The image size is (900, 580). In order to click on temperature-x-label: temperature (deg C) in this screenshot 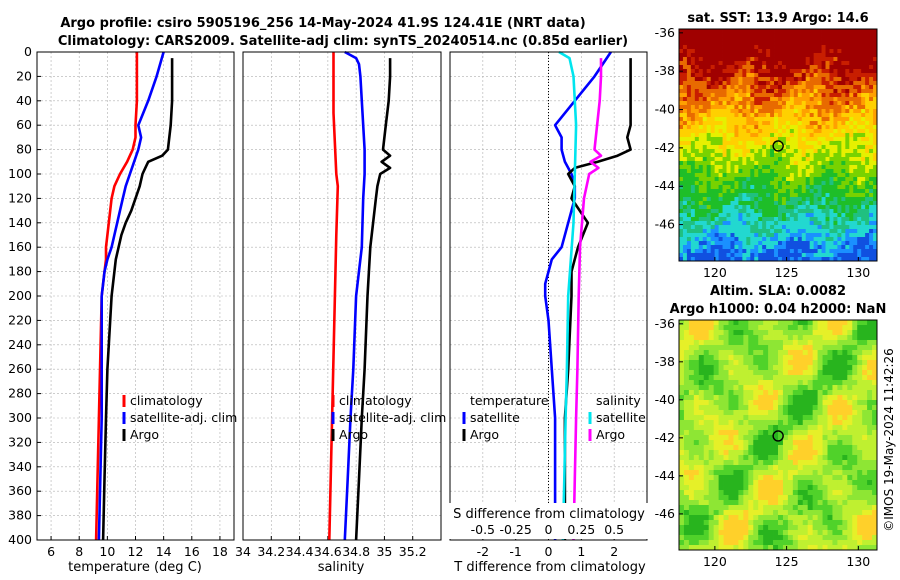, I will do `click(135, 567)`.